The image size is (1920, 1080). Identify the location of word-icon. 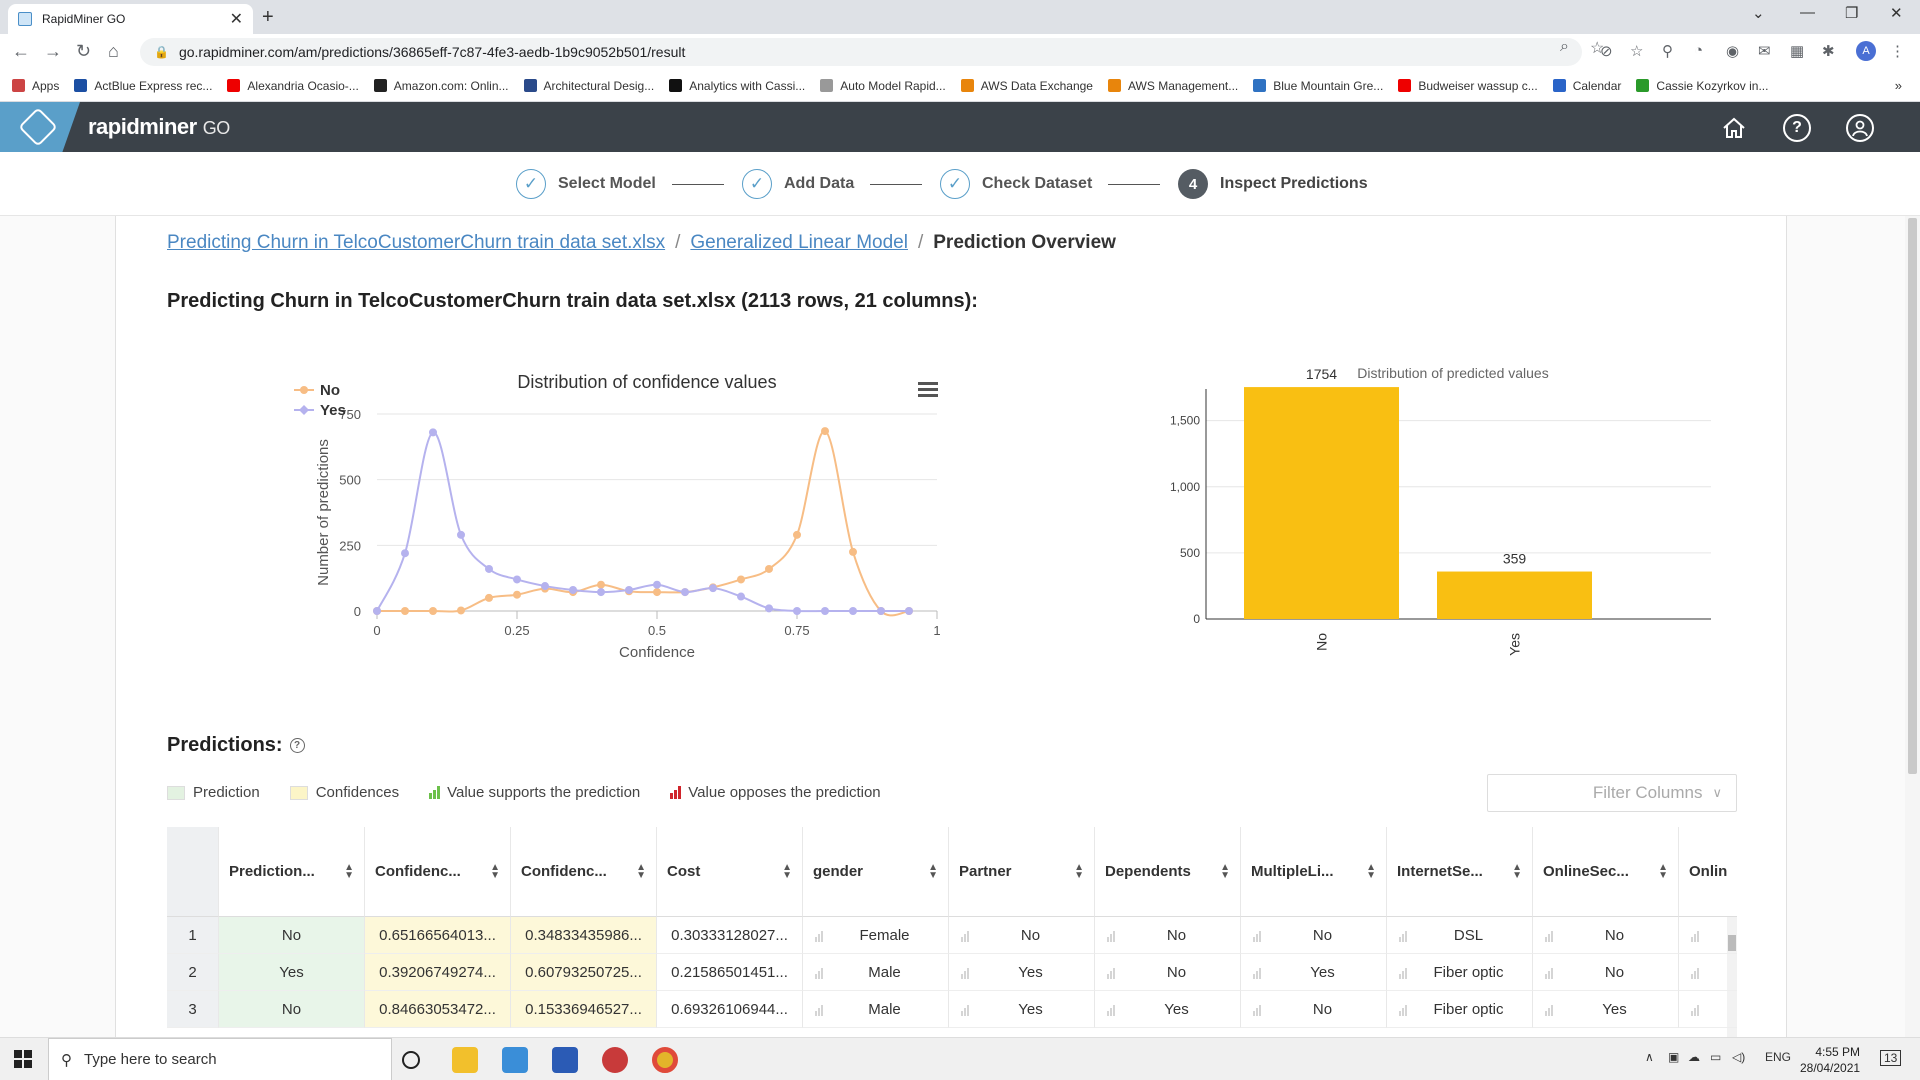
(565, 1060).